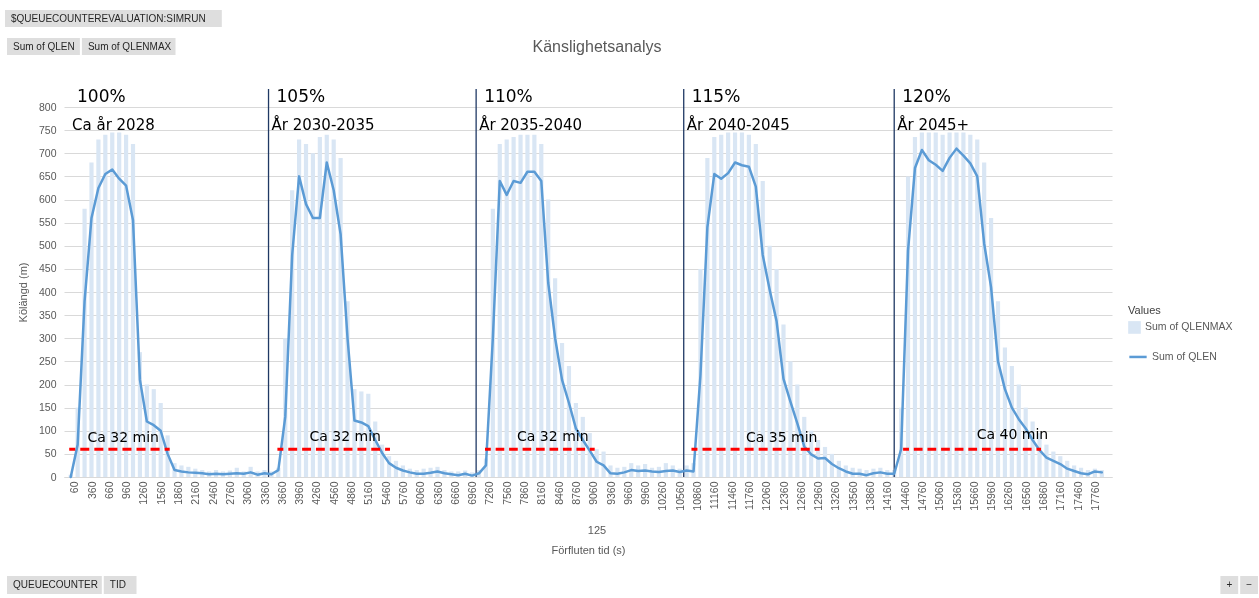 Image resolution: width=1259 pixels, height=598 pixels. What do you see at coordinates (47, 175) in the screenshot?
I see `y-tick-label: 650` at bounding box center [47, 175].